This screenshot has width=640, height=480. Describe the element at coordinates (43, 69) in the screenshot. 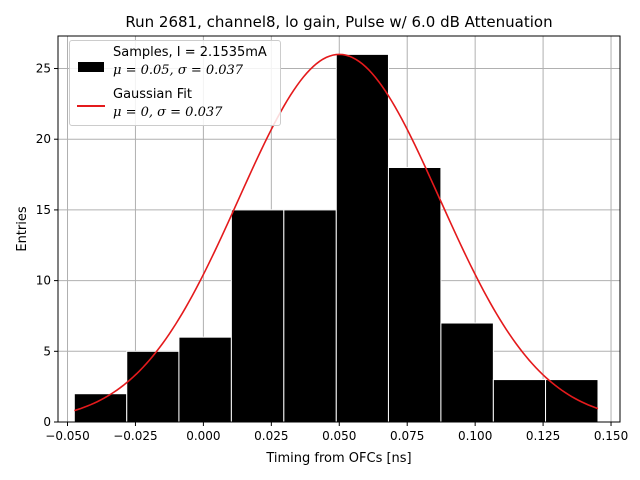

I see `y-tick-label: 25` at that location.